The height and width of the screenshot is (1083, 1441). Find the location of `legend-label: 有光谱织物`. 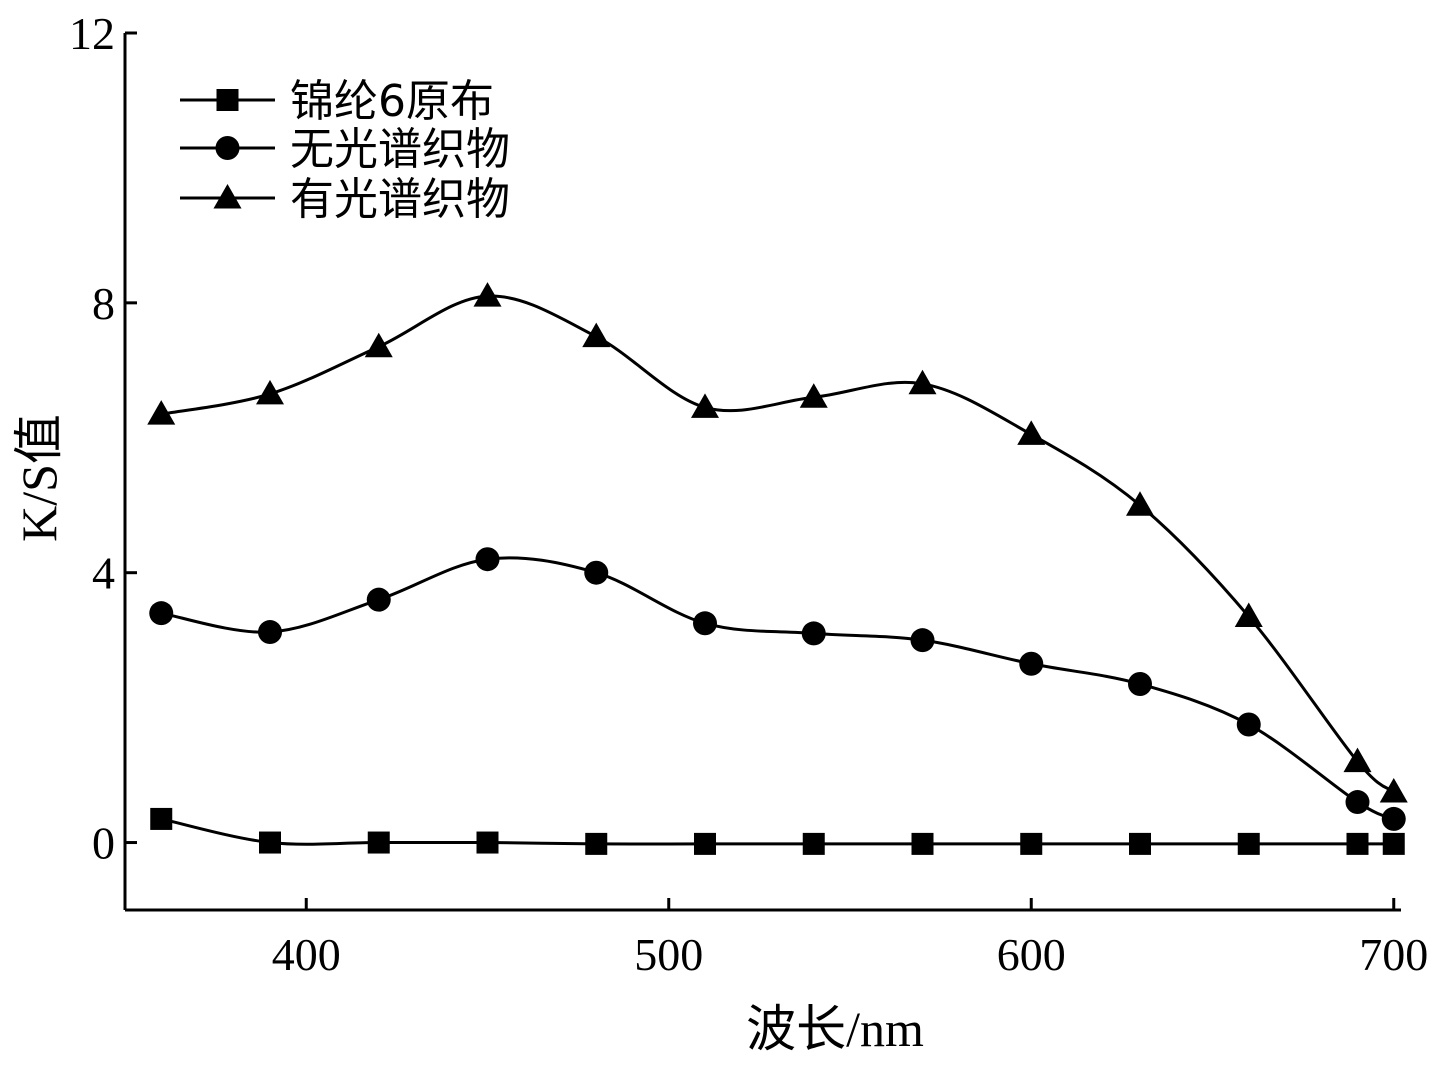

legend-label: 有光谱织物 is located at coordinates (400, 199).